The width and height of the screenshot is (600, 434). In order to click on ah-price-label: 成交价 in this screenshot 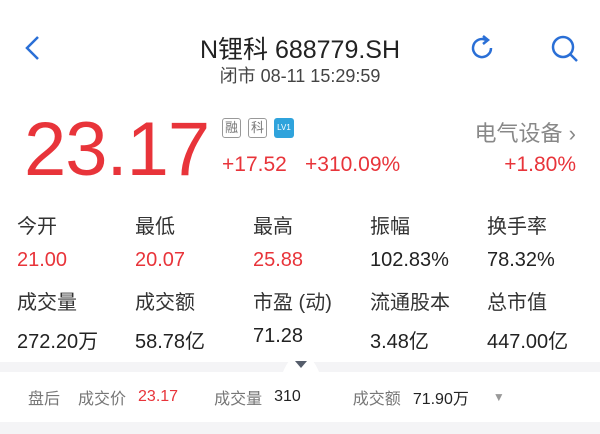, I will do `click(102, 399)`.